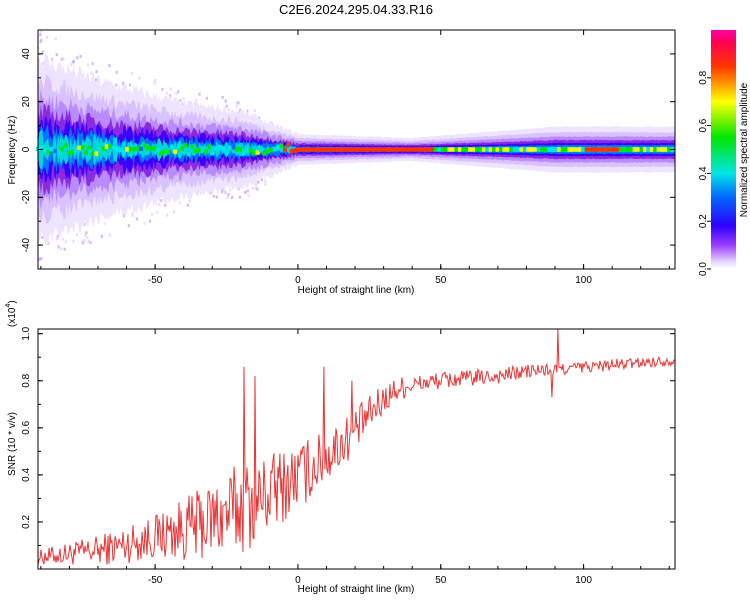 The height and width of the screenshot is (600, 750). Describe the element at coordinates (26, 54) in the screenshot. I see `spectrogram-ytick-label: 40` at that location.